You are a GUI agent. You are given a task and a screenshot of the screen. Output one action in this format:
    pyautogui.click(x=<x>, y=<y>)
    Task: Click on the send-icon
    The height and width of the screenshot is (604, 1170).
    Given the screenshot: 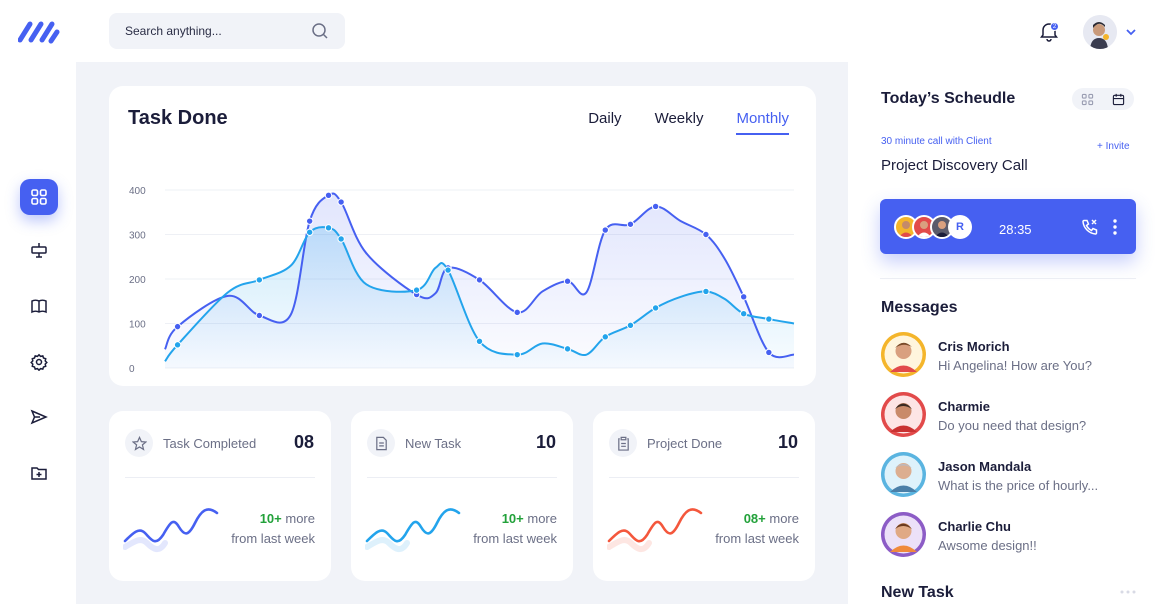 What is the action you would take?
    pyautogui.click(x=39, y=417)
    